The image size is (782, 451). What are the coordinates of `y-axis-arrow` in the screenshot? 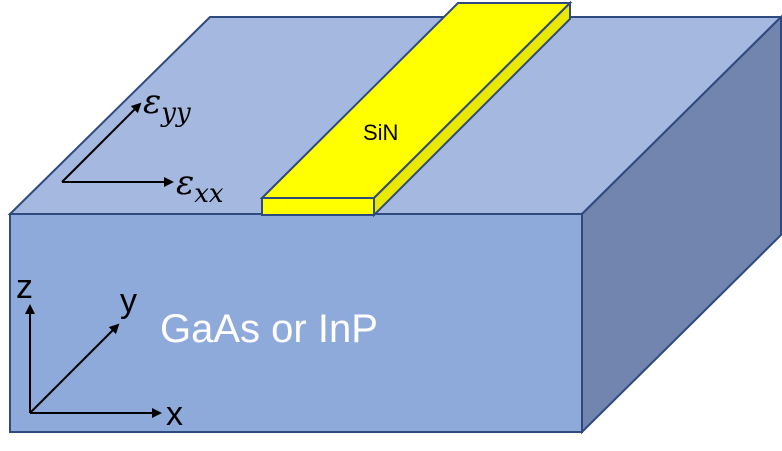 It's located at (74, 368).